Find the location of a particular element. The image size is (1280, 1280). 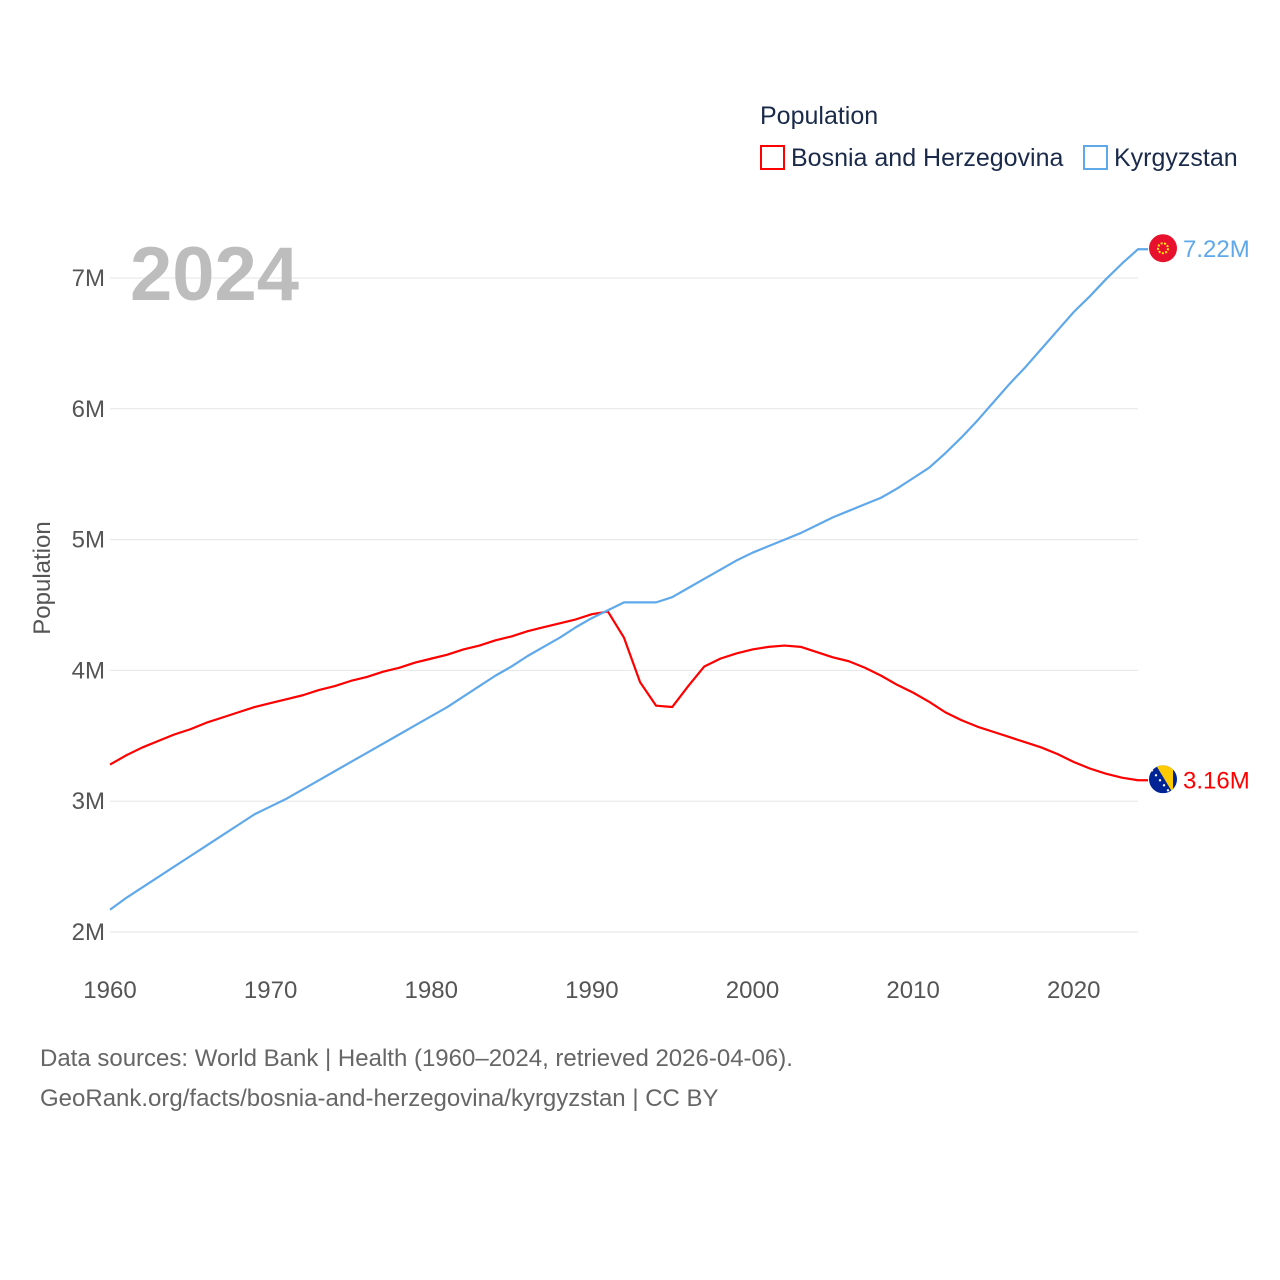

y-tick-label: 3M is located at coordinates (88, 801).